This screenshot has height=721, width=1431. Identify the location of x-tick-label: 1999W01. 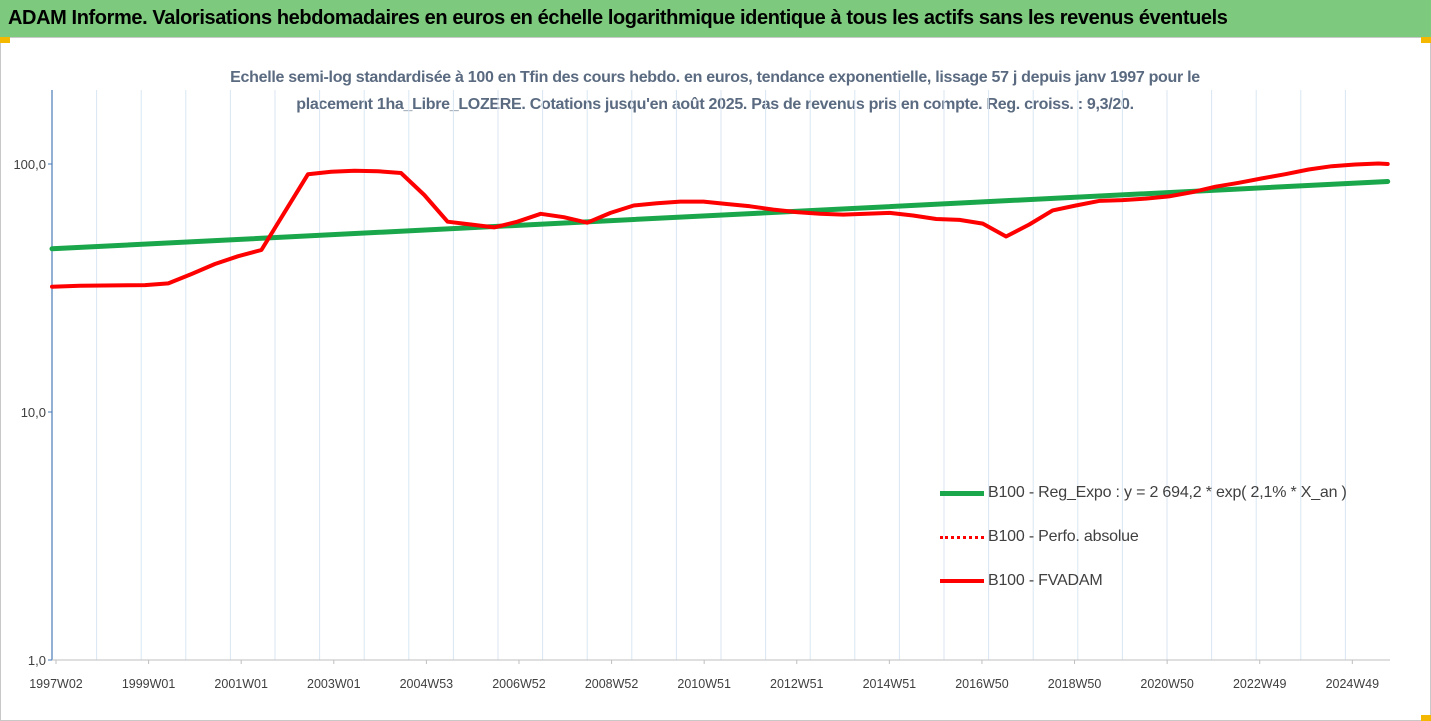
(149, 684).